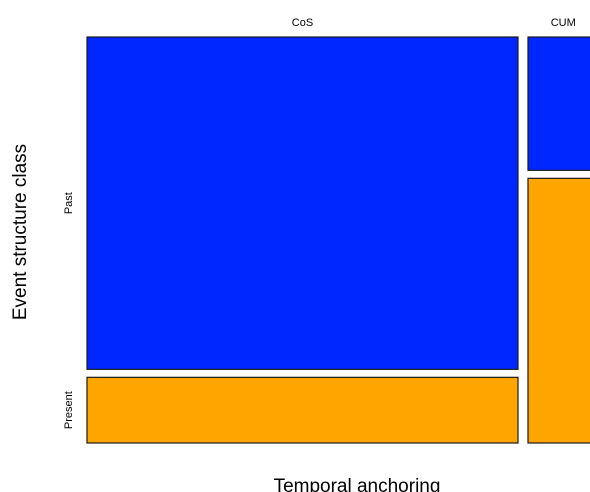 This screenshot has height=492, width=590. I want to click on y-axis-title: Event structure class, so click(20, 232).